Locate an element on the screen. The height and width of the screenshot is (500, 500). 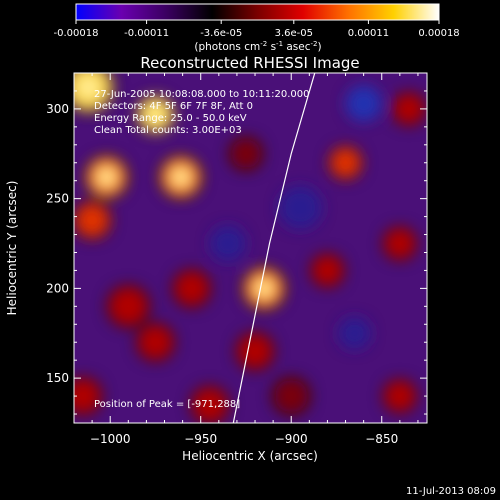
colorbar-tick-label: -3.6e-05 is located at coordinates (221, 33).